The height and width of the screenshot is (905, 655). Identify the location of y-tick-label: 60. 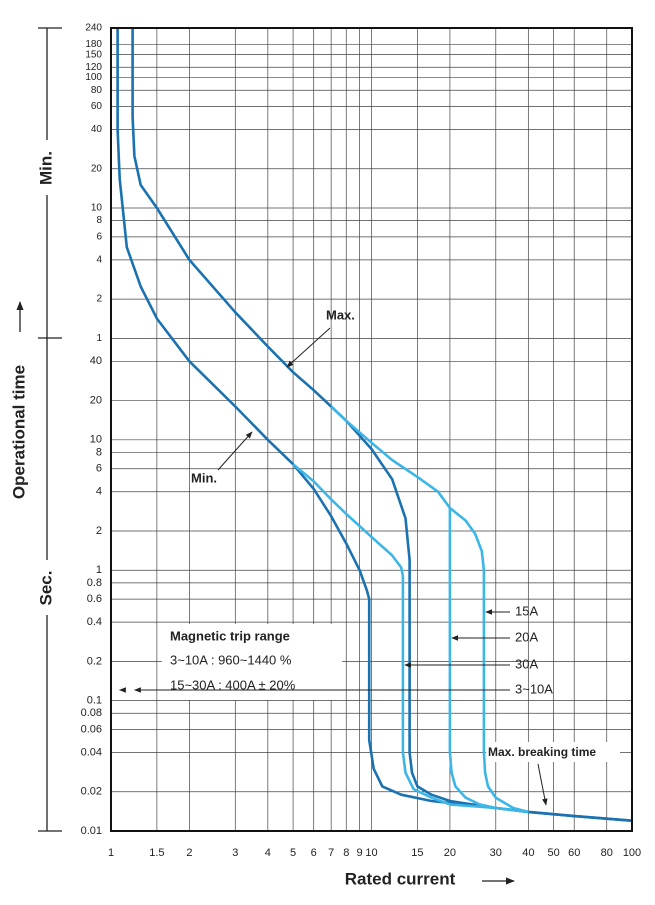
(97, 106).